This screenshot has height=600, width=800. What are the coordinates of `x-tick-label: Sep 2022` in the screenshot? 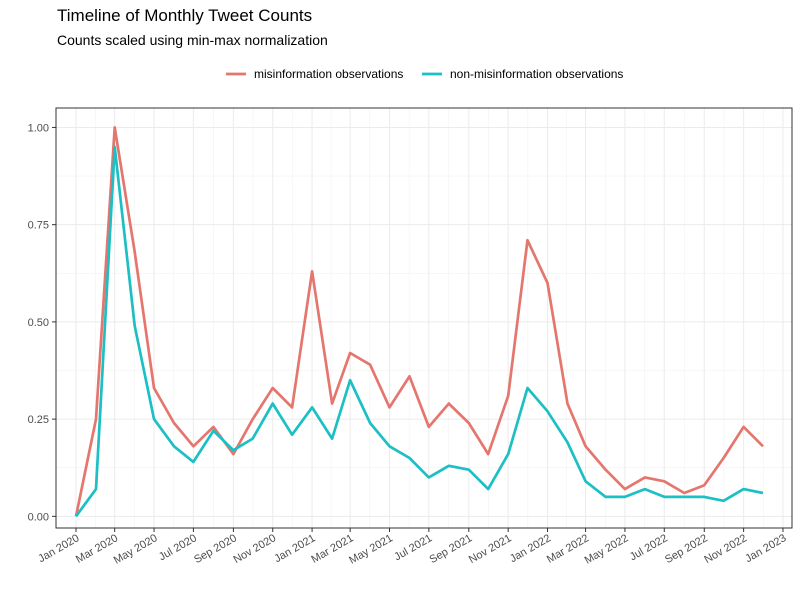 It's located at (686, 549).